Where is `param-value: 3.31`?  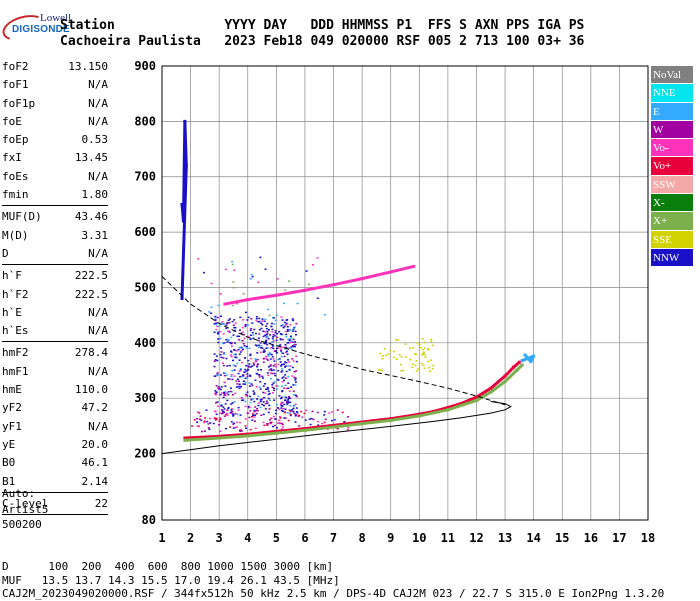
param-value: 3.31 is located at coordinates (95, 235).